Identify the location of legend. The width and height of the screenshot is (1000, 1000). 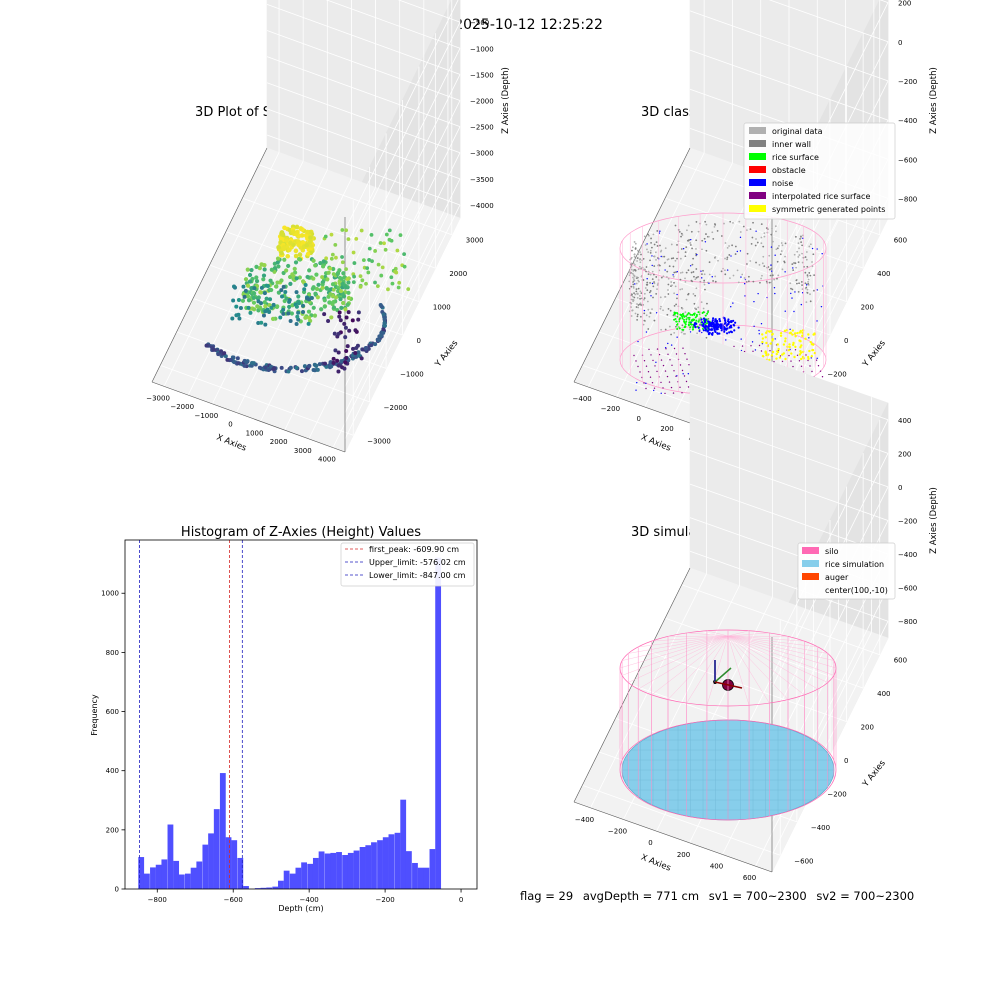
(846, 571).